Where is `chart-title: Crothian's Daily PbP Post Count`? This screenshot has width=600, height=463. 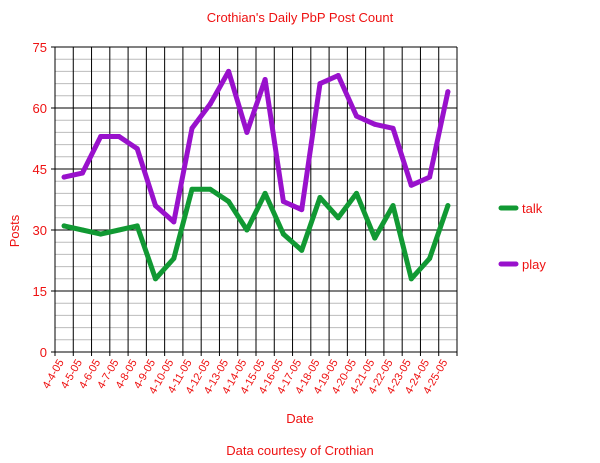
chart-title: Crothian's Daily PbP Post Count is located at coordinates (300, 17).